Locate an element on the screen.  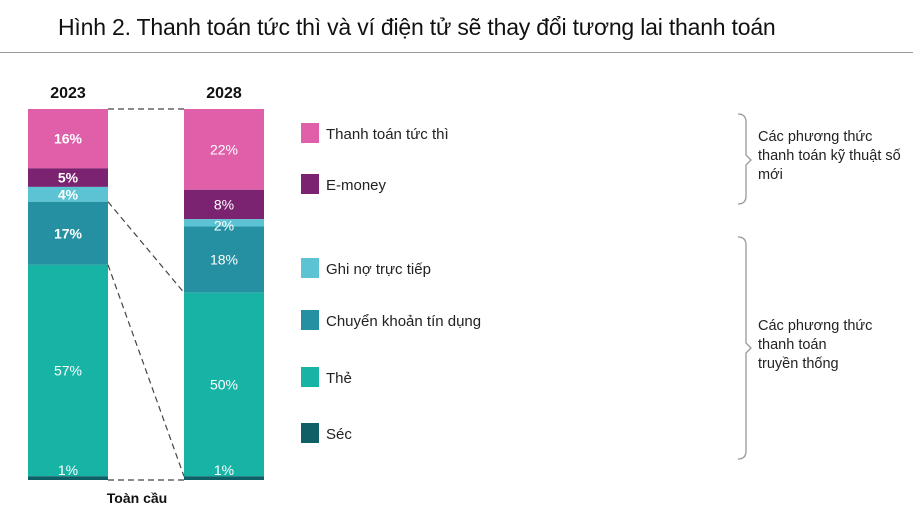
data-label-2023-0: 16% is located at coordinates (68, 139).